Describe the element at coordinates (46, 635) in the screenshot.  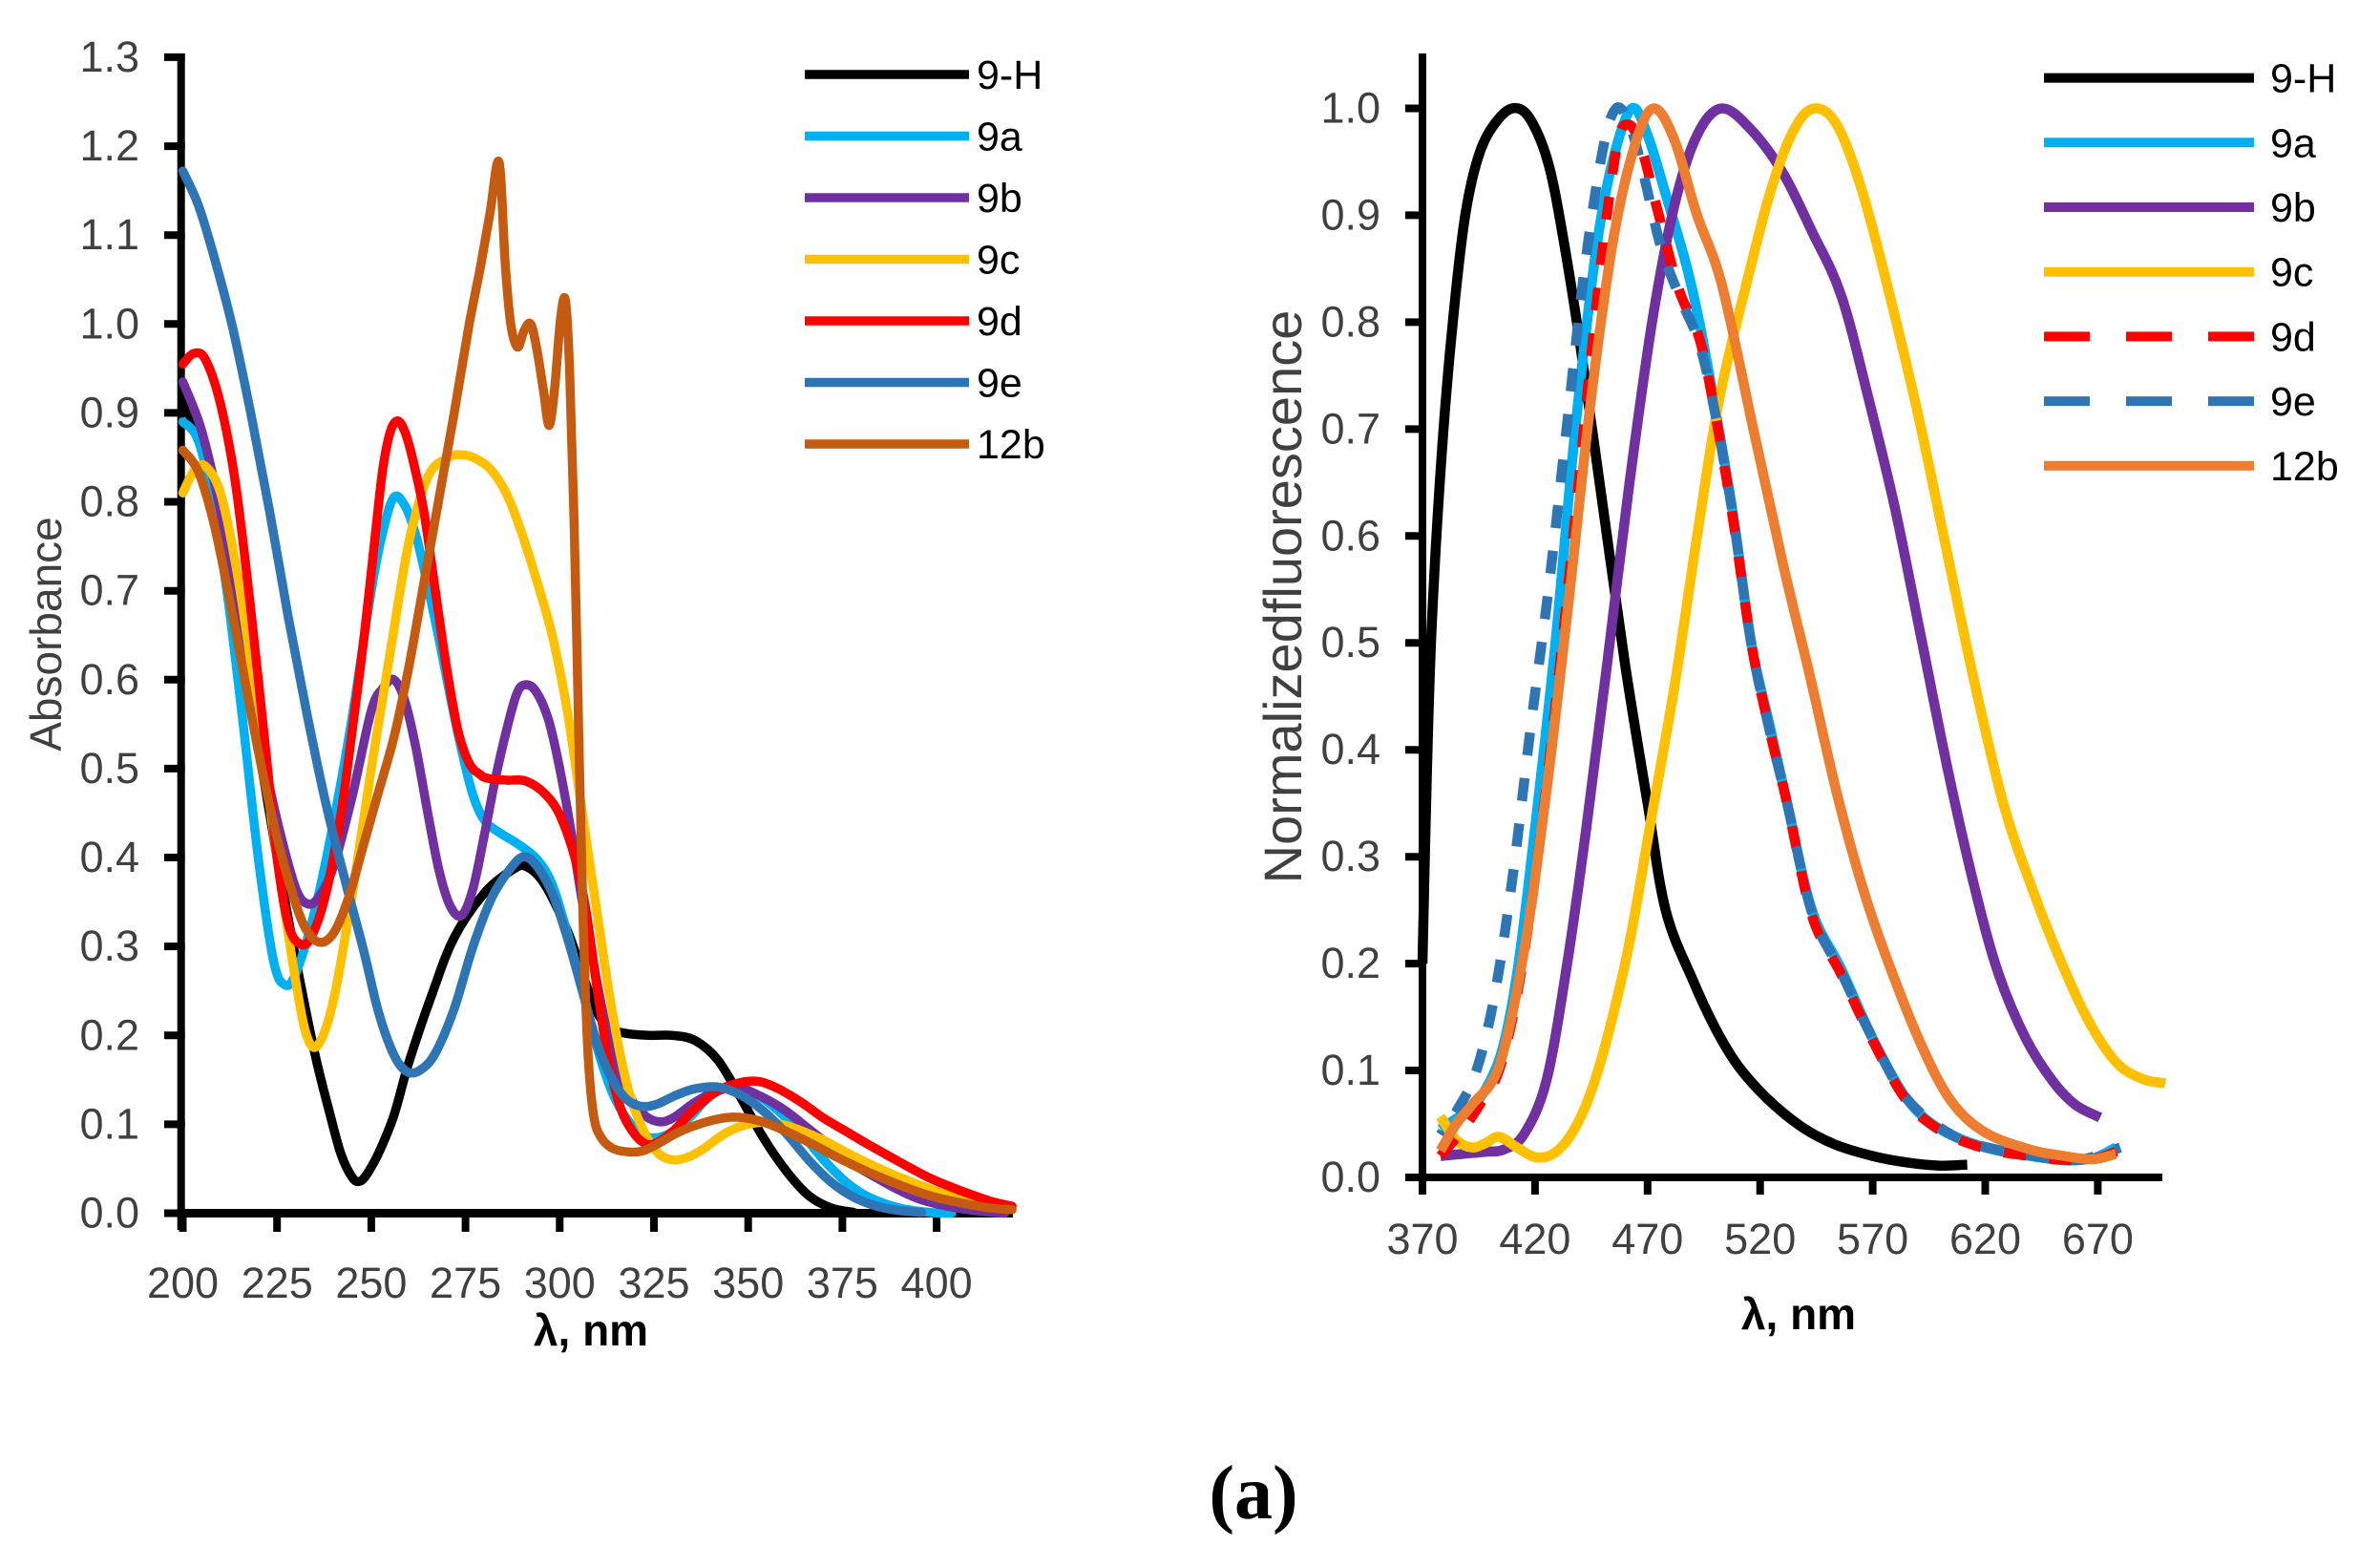
I see `svg-text: Absorbance` at that location.